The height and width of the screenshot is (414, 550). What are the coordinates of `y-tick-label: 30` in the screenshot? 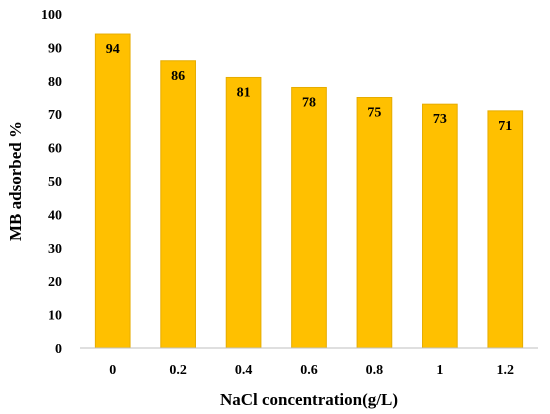 It's located at (55, 249).